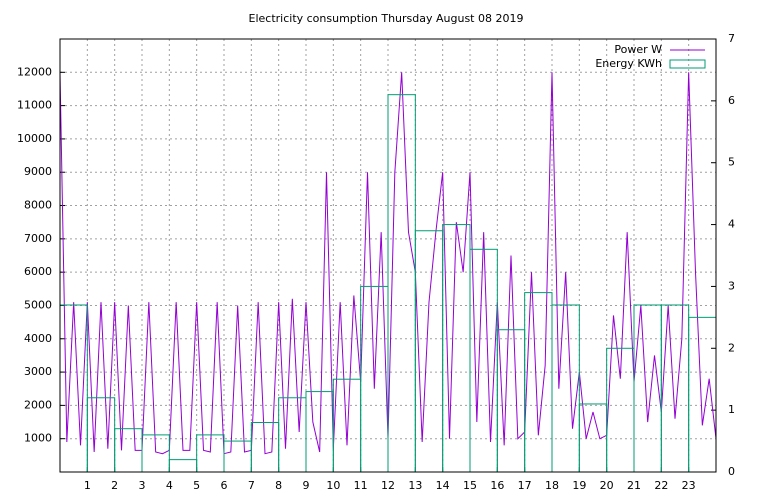  I want to click on x-tick-label: 17, so click(525, 485).